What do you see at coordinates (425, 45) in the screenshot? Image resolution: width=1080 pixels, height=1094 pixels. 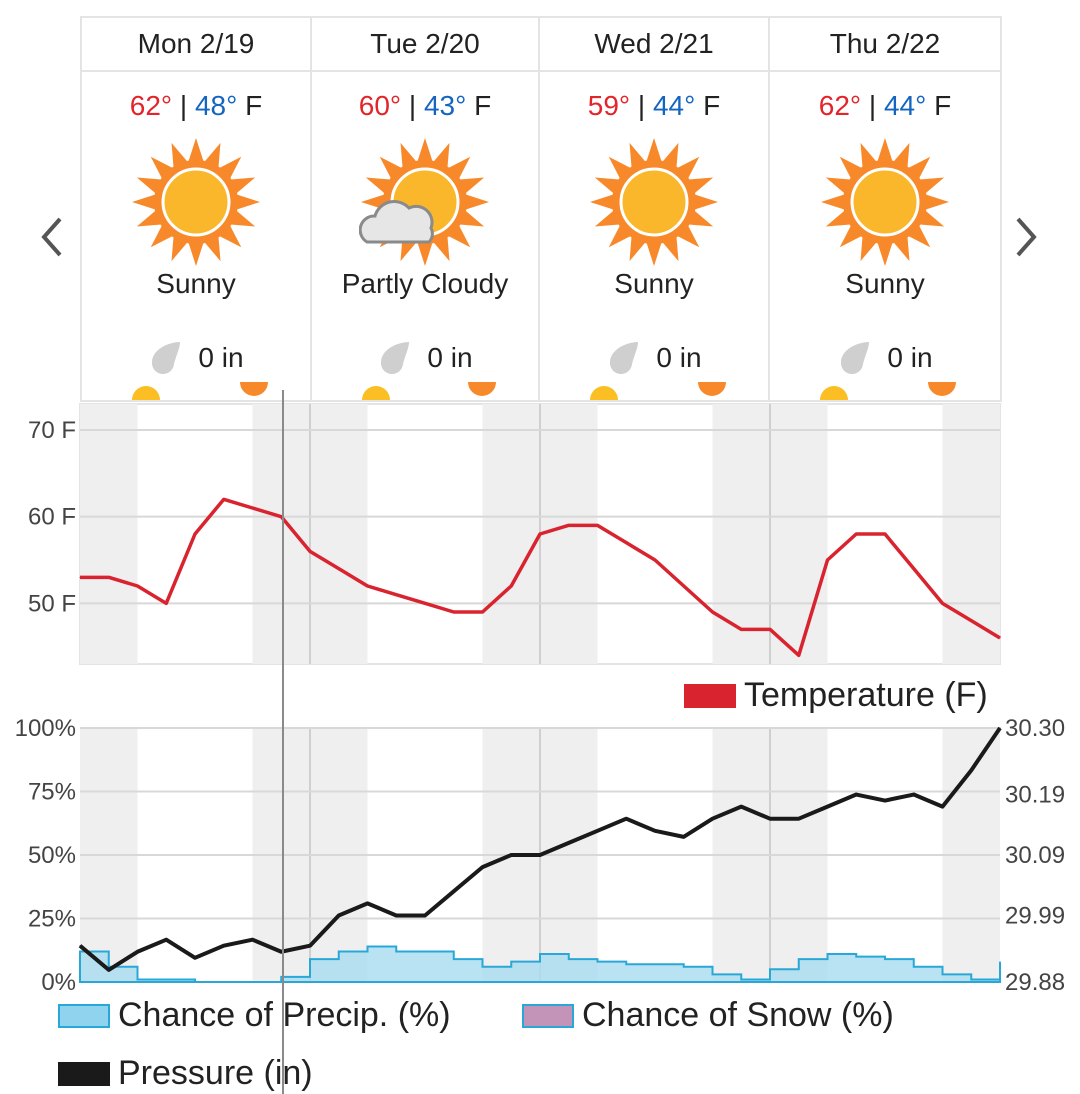 I see `day-label: Tue 2/20` at bounding box center [425, 45].